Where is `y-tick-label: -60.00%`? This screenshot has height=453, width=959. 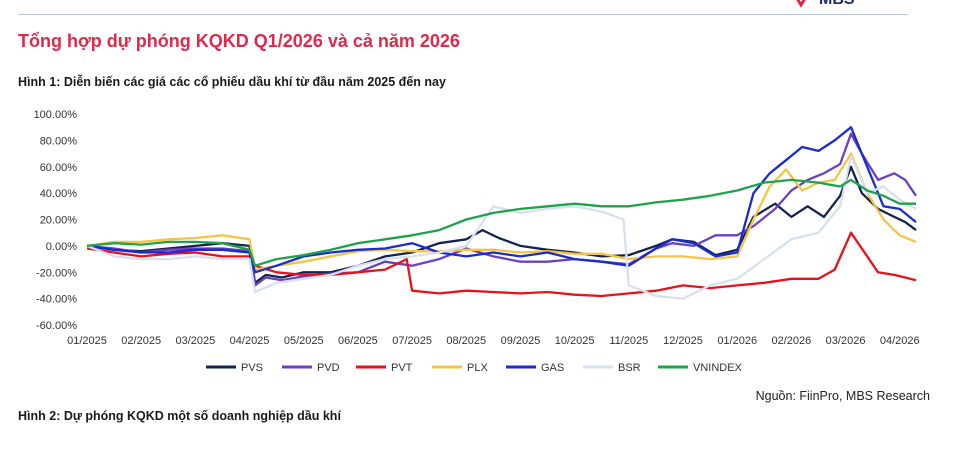
y-tick-label: -60.00% is located at coordinates (56, 326).